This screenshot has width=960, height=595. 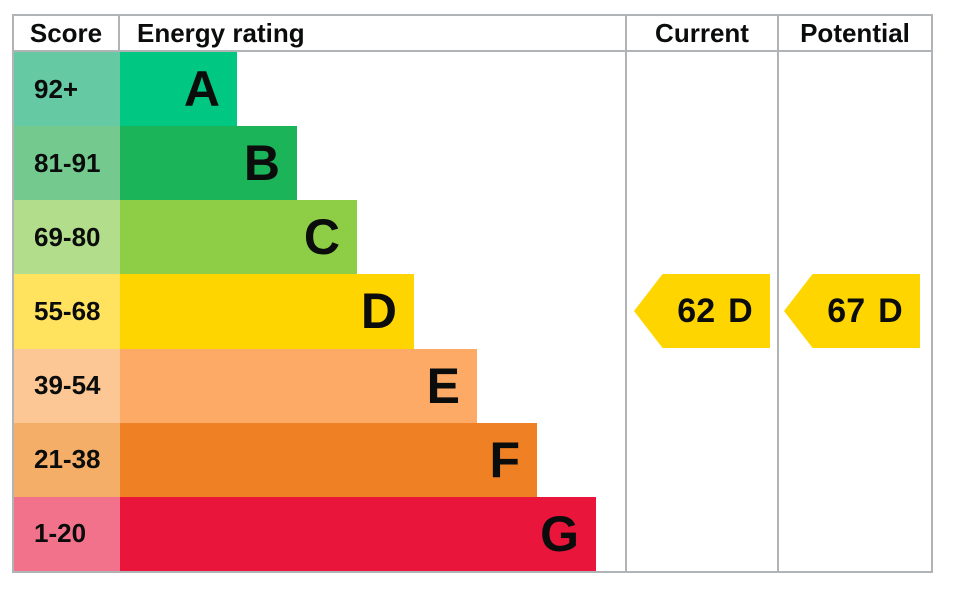 What do you see at coordinates (298, 385) in the screenshot?
I see `band-e-bar: E` at bounding box center [298, 385].